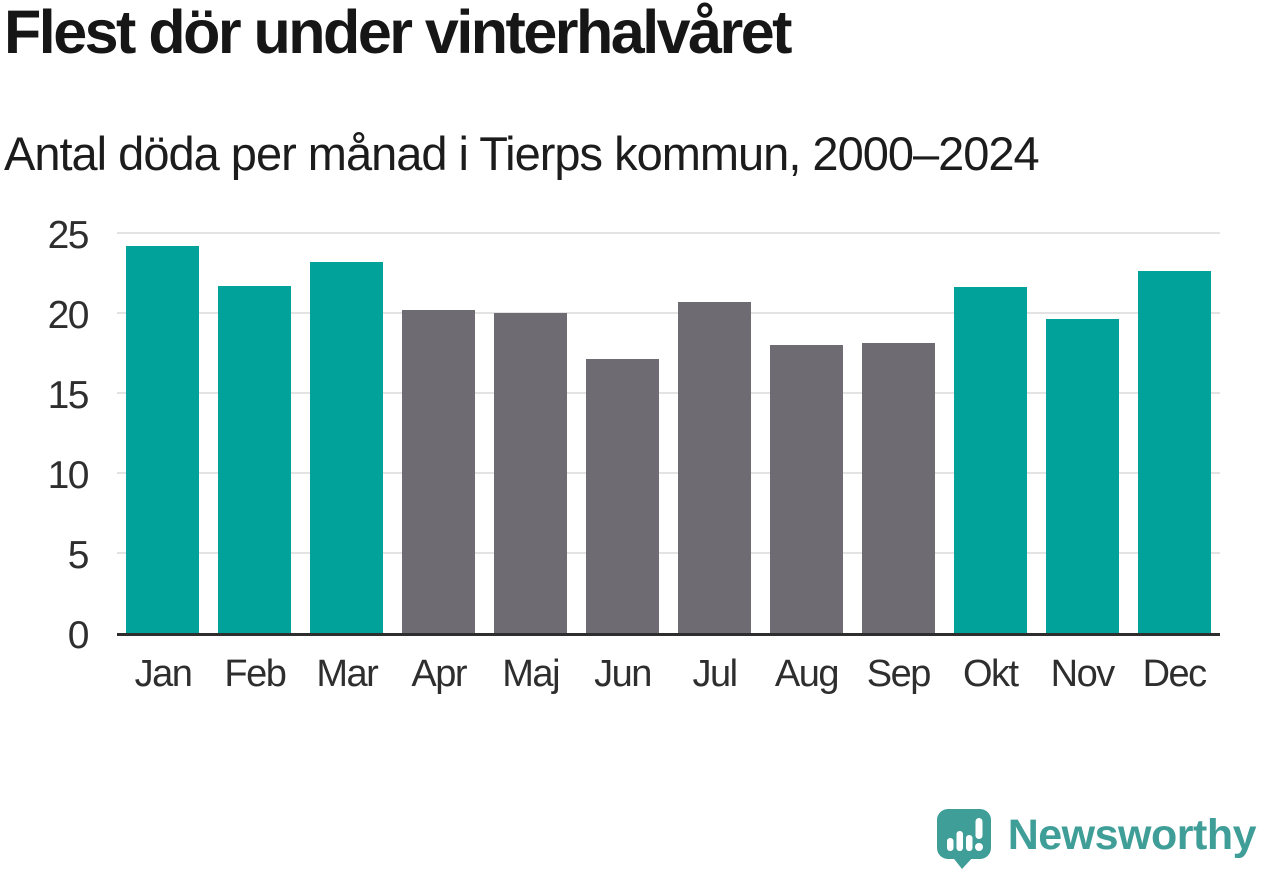  What do you see at coordinates (963, 839) in the screenshot?
I see `newsworthy-chart-bubble-icon` at bounding box center [963, 839].